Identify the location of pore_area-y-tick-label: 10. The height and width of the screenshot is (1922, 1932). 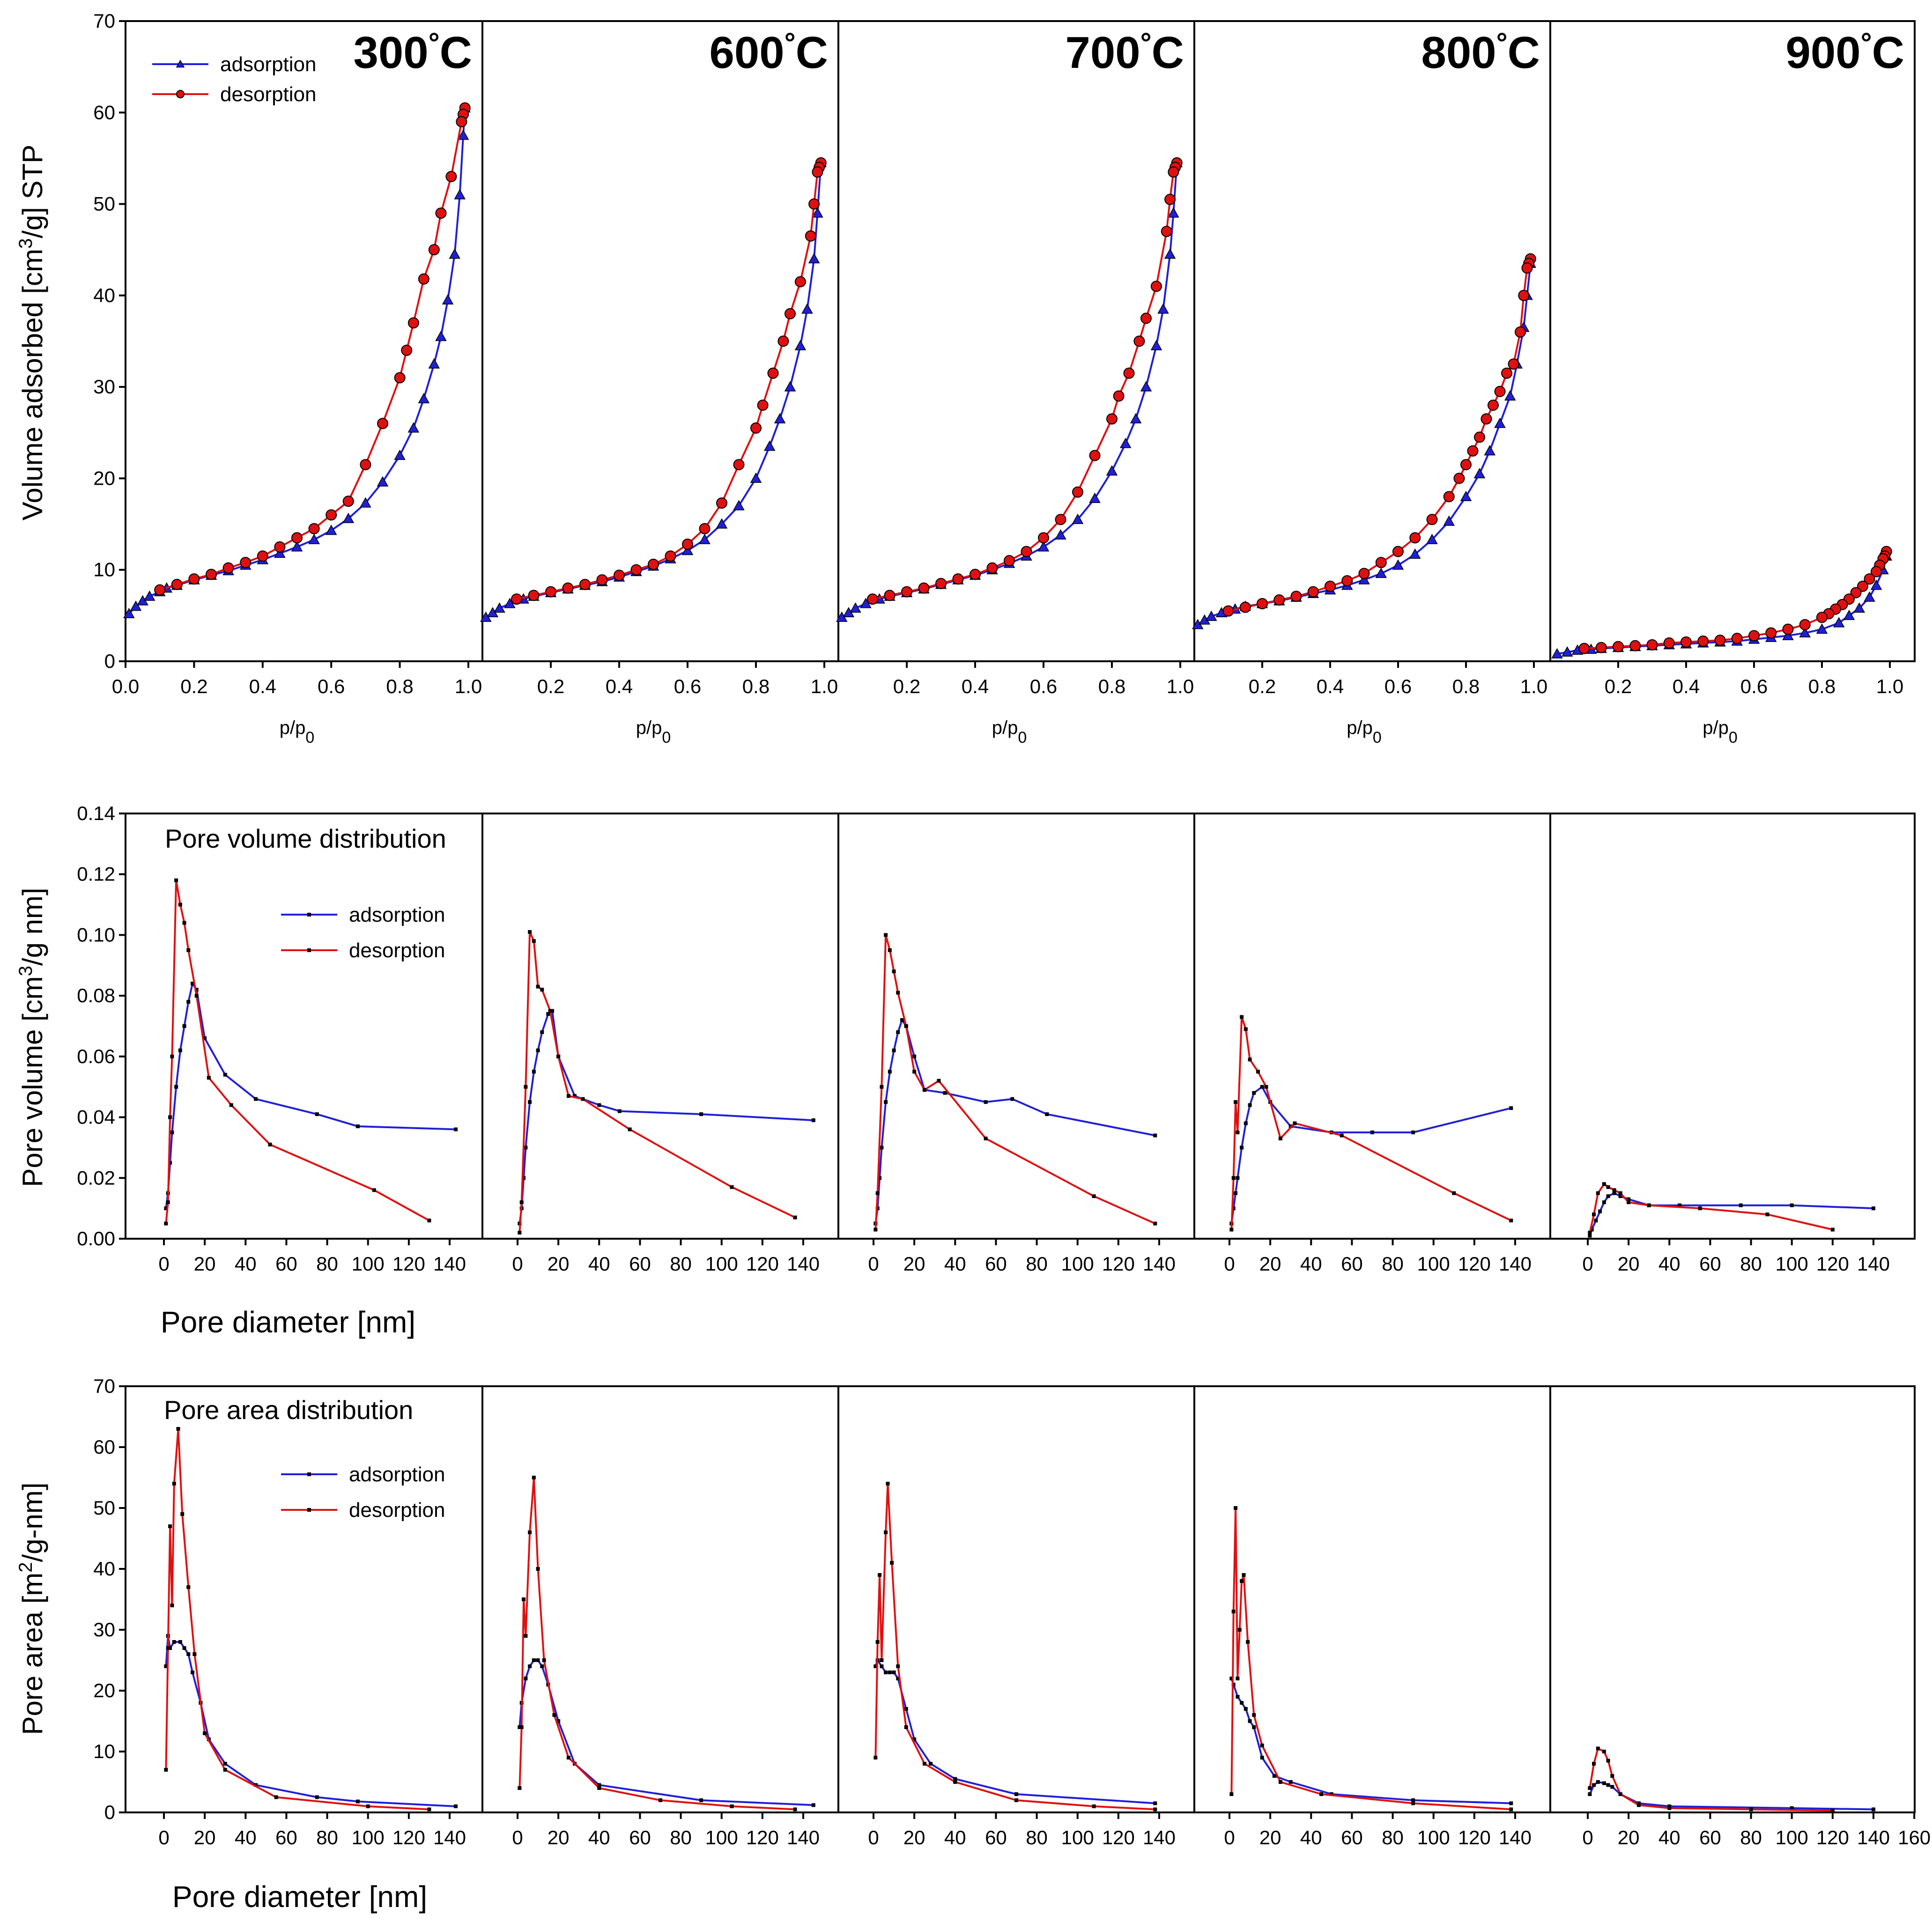
(104, 1751).